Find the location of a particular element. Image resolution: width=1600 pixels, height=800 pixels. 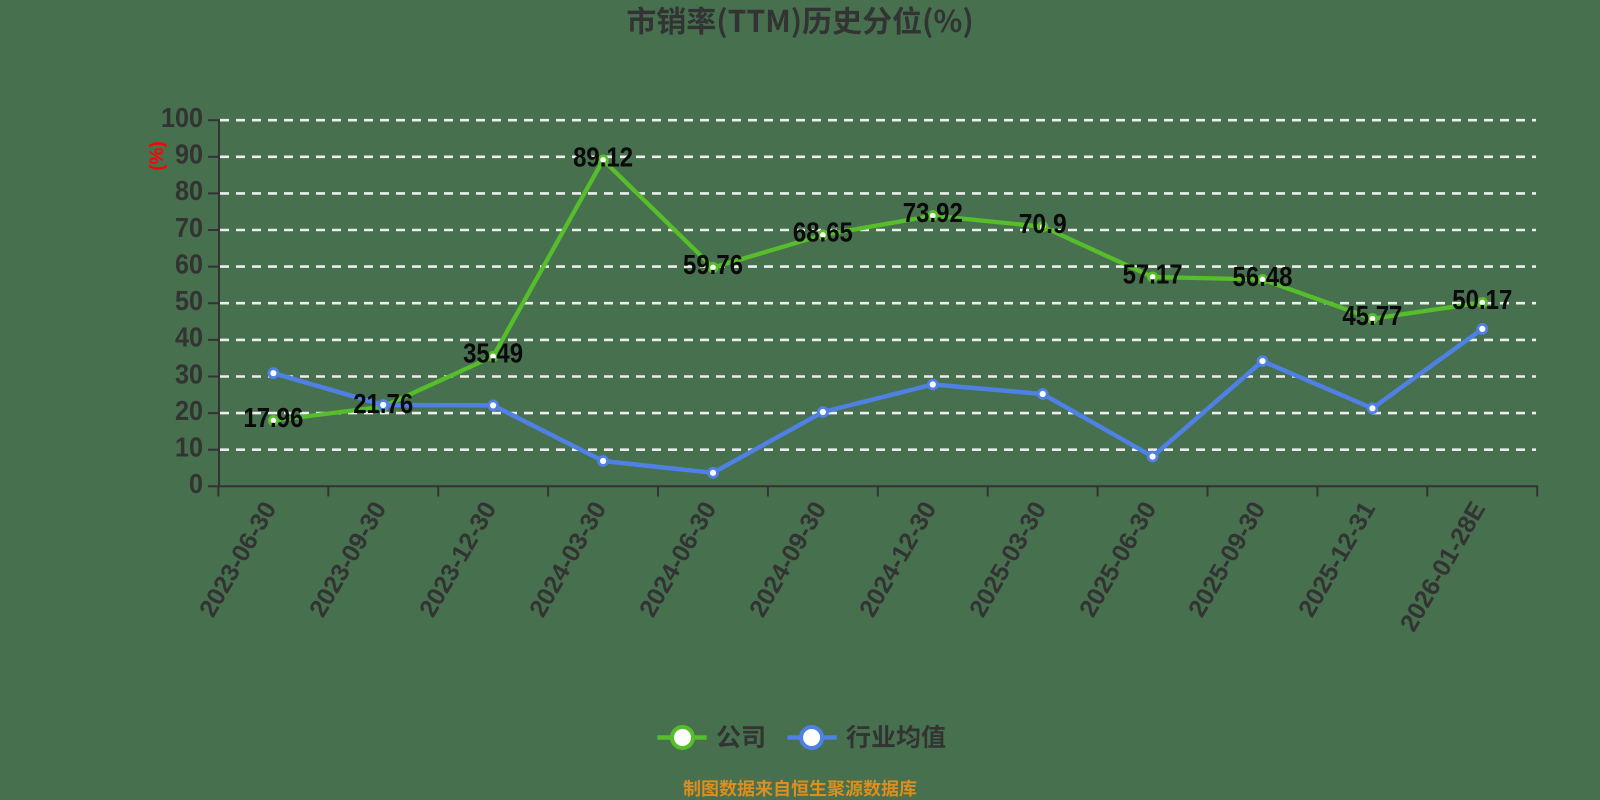

svg-text: 0 is located at coordinates (196, 483).